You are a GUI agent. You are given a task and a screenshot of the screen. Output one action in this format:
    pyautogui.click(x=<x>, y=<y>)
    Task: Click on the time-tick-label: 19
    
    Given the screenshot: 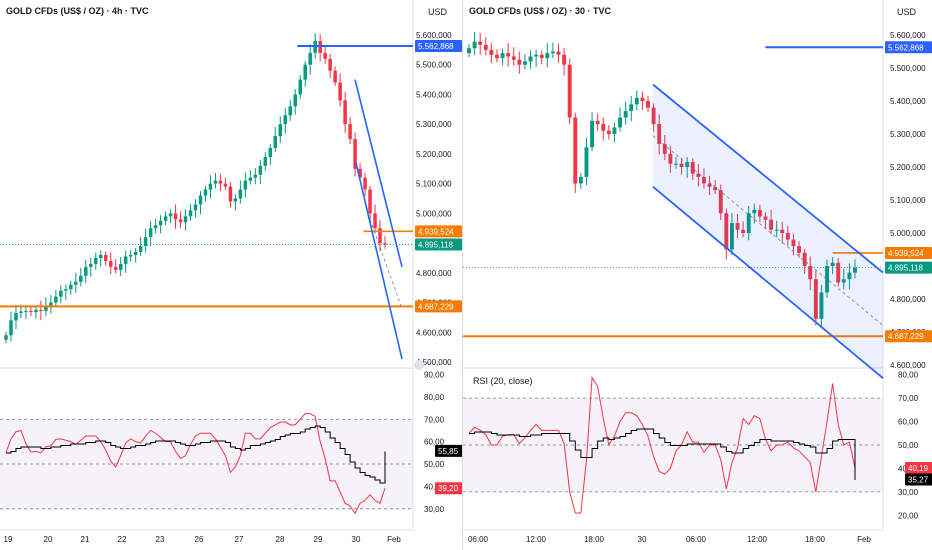 What is the action you would take?
    pyautogui.click(x=8, y=539)
    